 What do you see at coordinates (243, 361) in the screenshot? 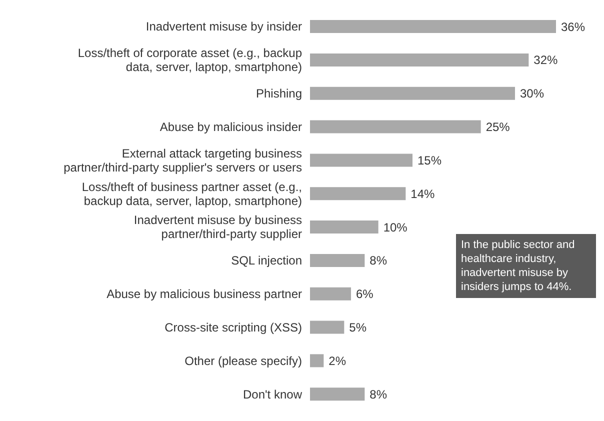
I see `y-tick-label: Other (please specify)` at bounding box center [243, 361].